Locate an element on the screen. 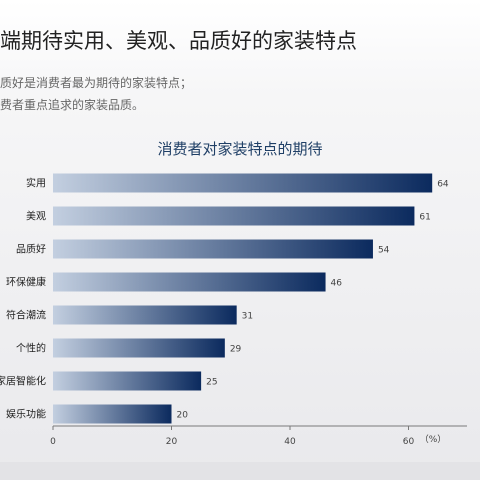 The width and height of the screenshot is (480, 480). data-label: 29 is located at coordinates (236, 350).